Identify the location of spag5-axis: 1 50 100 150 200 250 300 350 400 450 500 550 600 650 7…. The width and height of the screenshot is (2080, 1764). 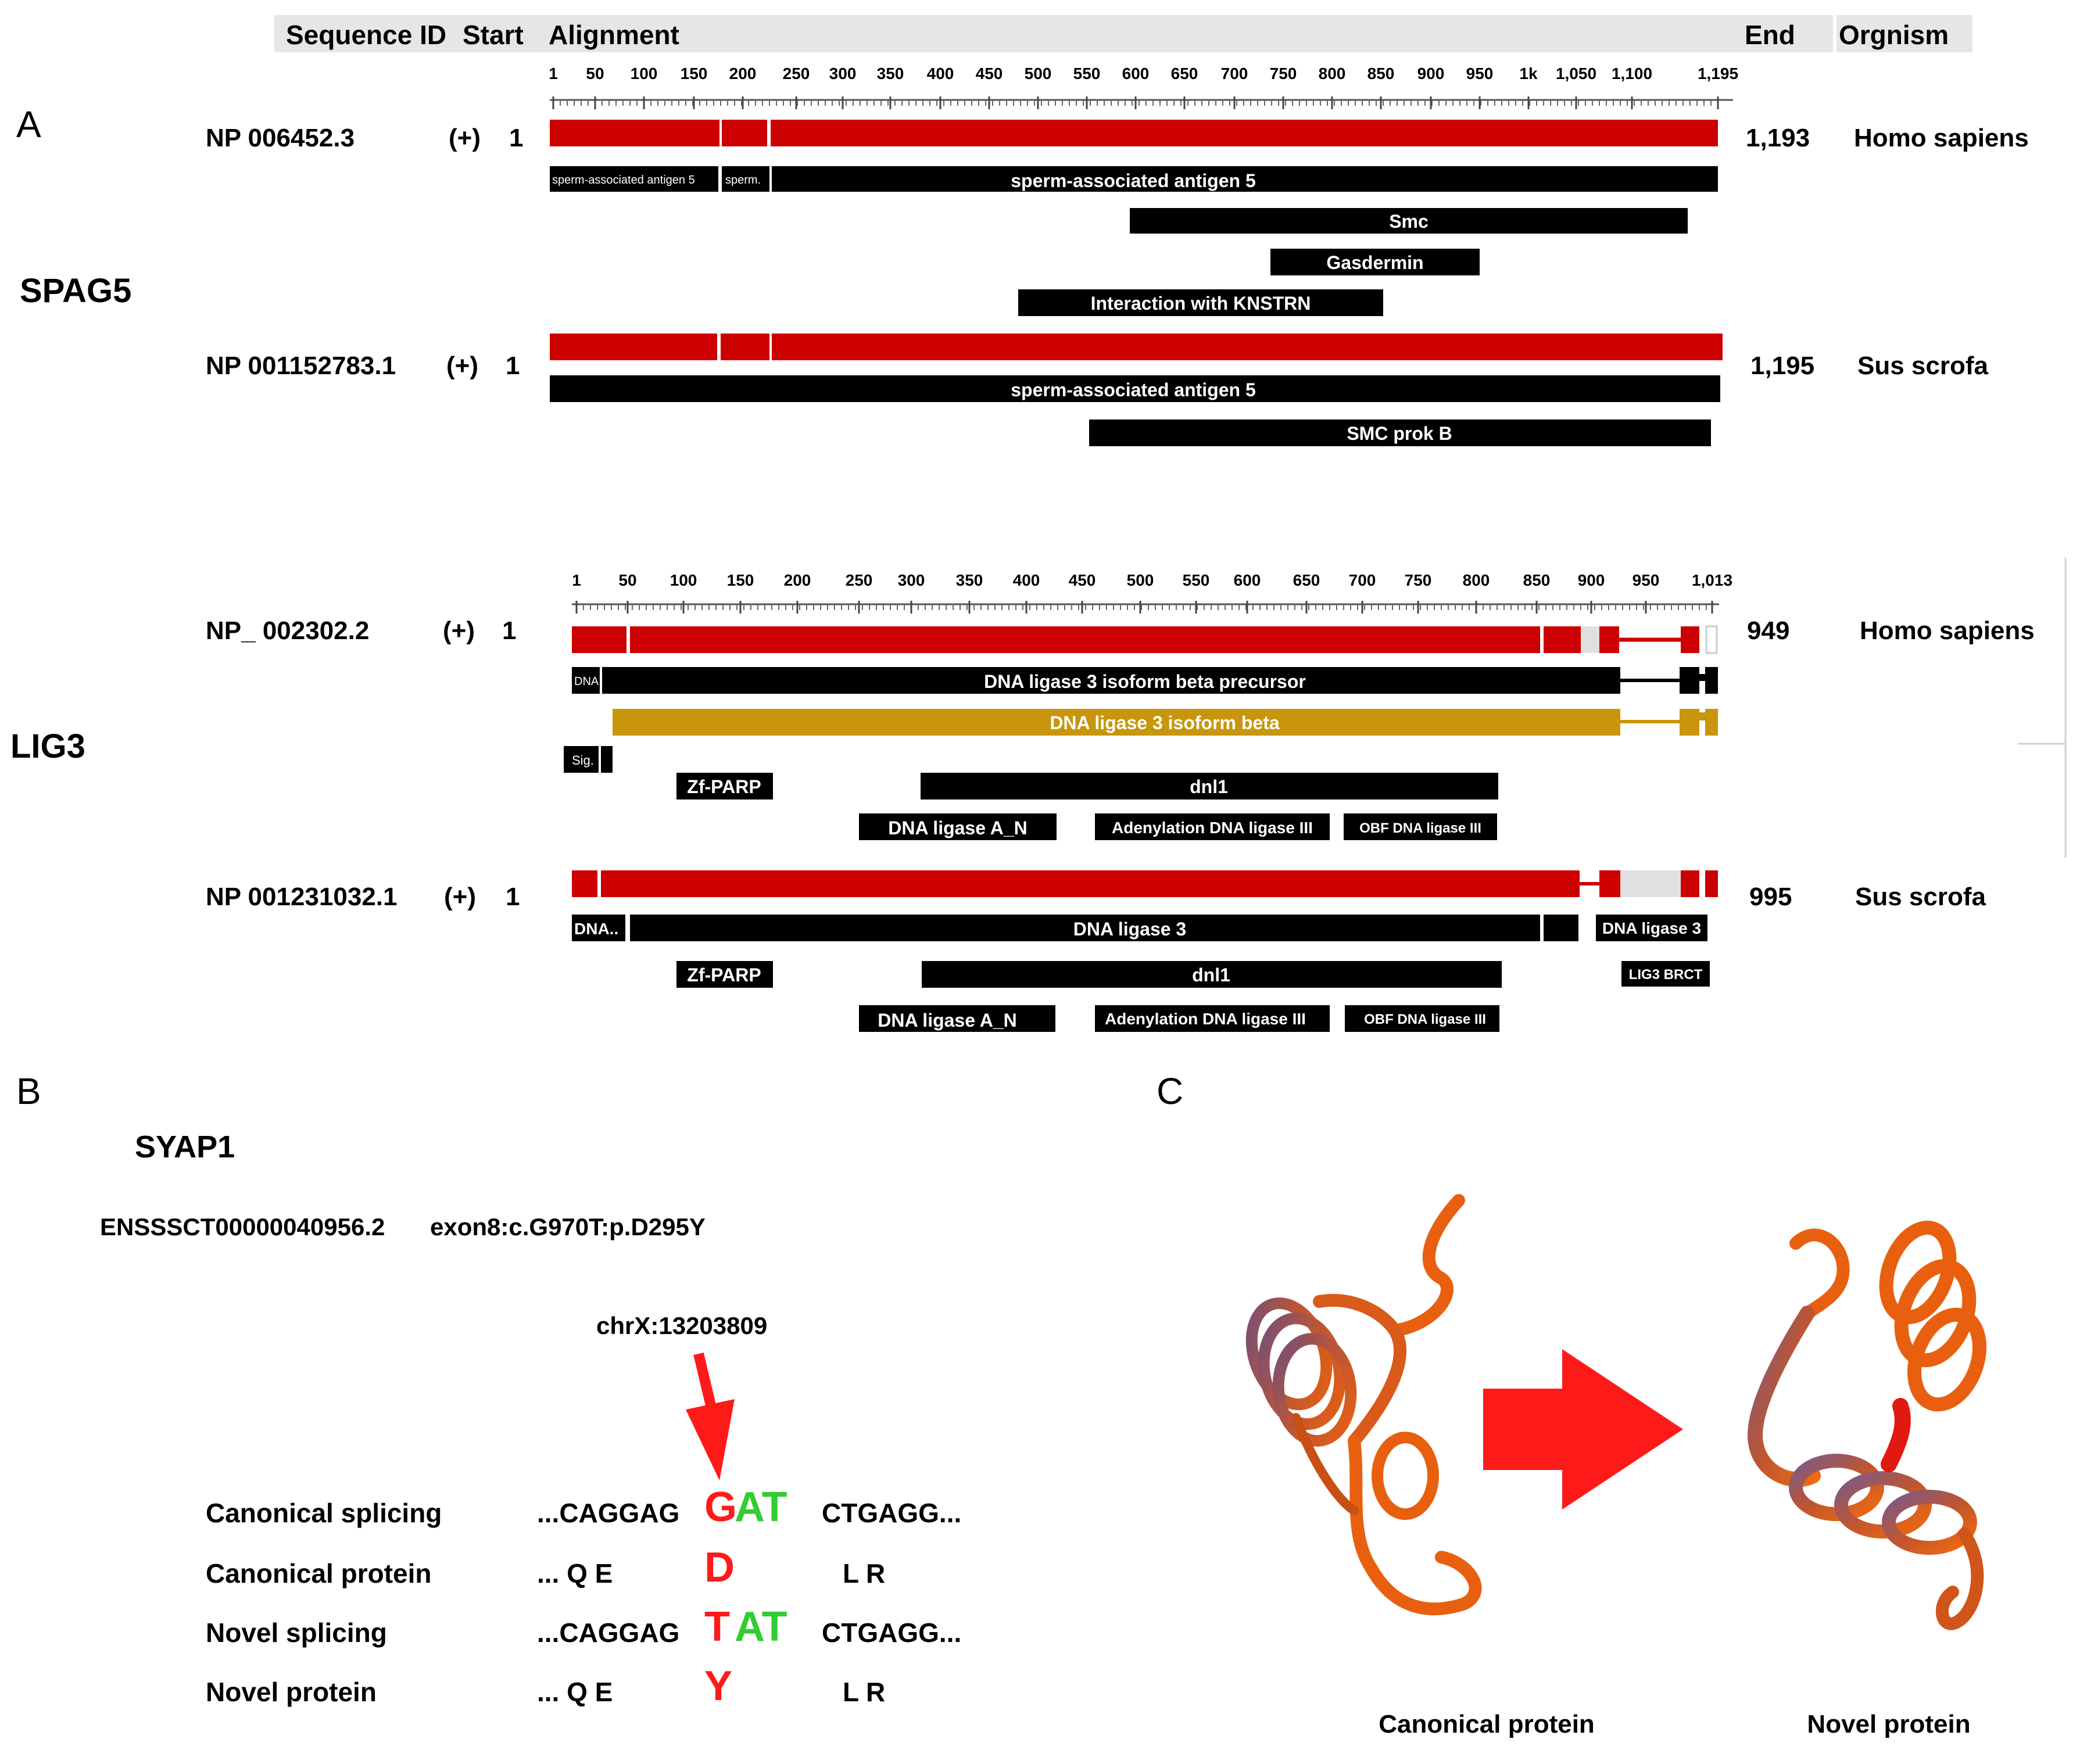
(1143, 86).